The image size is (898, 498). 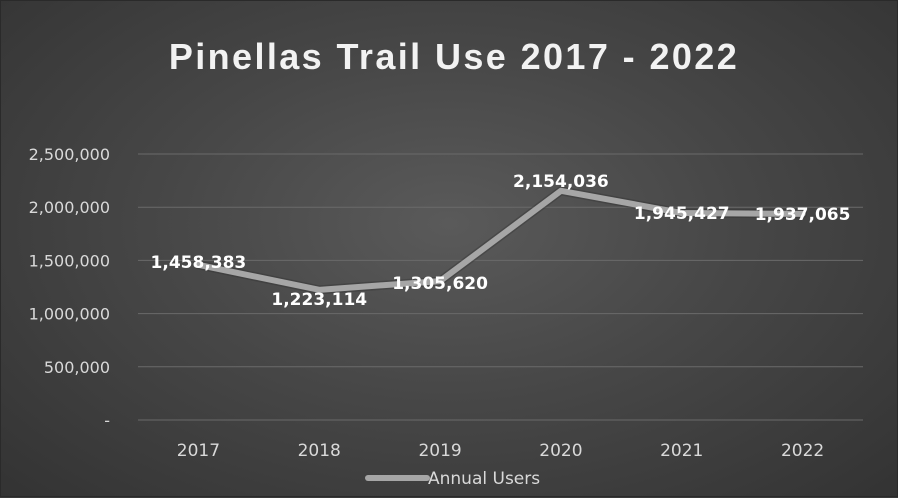 What do you see at coordinates (803, 215) in the screenshot?
I see `data-label: 1,937,065` at bounding box center [803, 215].